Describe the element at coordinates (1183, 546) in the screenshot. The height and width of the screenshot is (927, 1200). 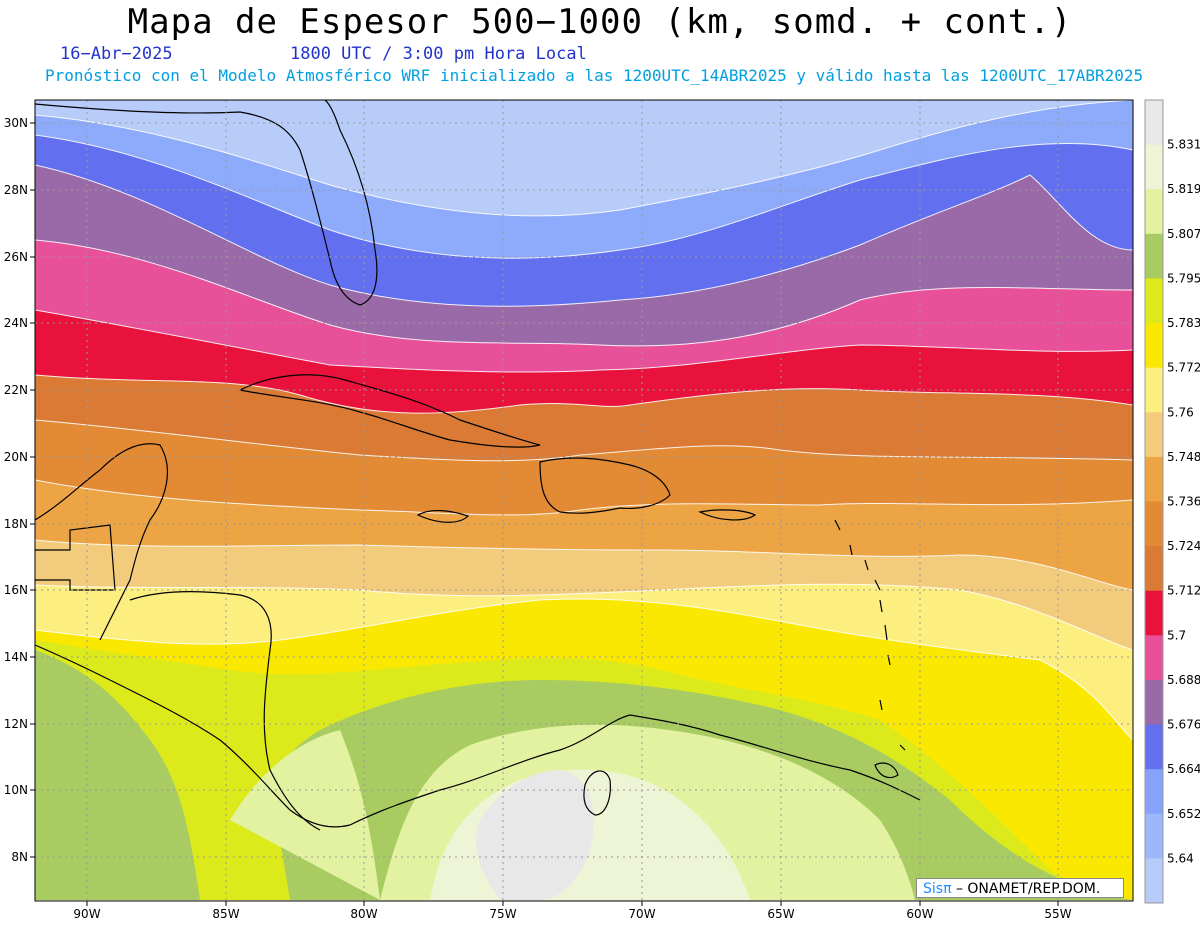
I see `colorbar-label: 5.724` at that location.